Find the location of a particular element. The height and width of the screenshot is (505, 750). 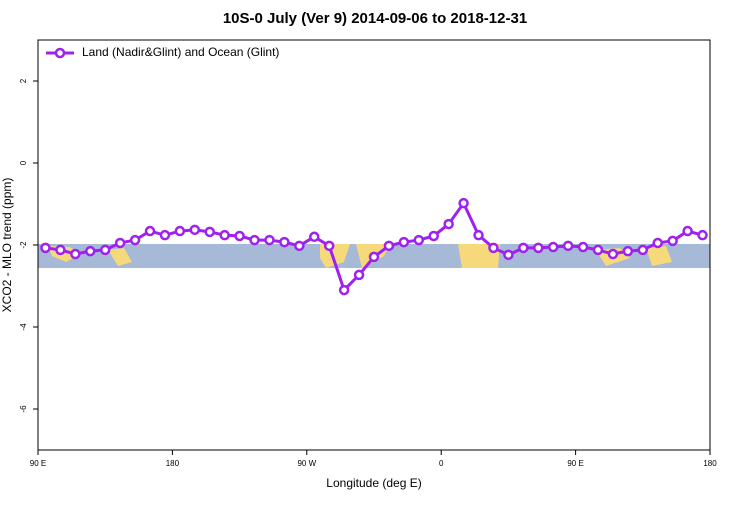

legend-marker is located at coordinates (60, 53).